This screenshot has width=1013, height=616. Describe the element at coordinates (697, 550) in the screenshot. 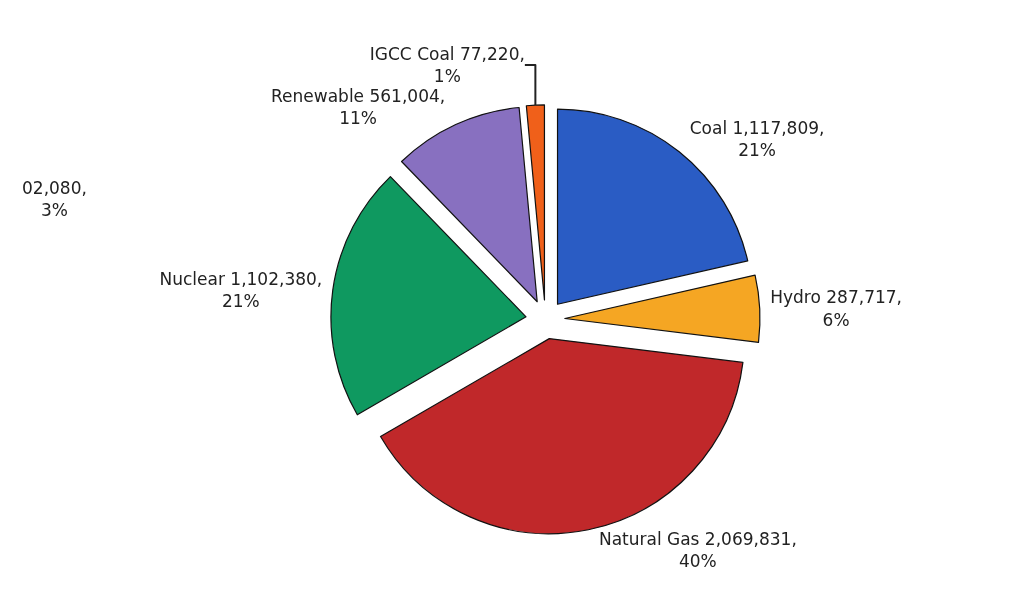

I see `slice-label: Natural Gas 2,069,831, 40%` at that location.